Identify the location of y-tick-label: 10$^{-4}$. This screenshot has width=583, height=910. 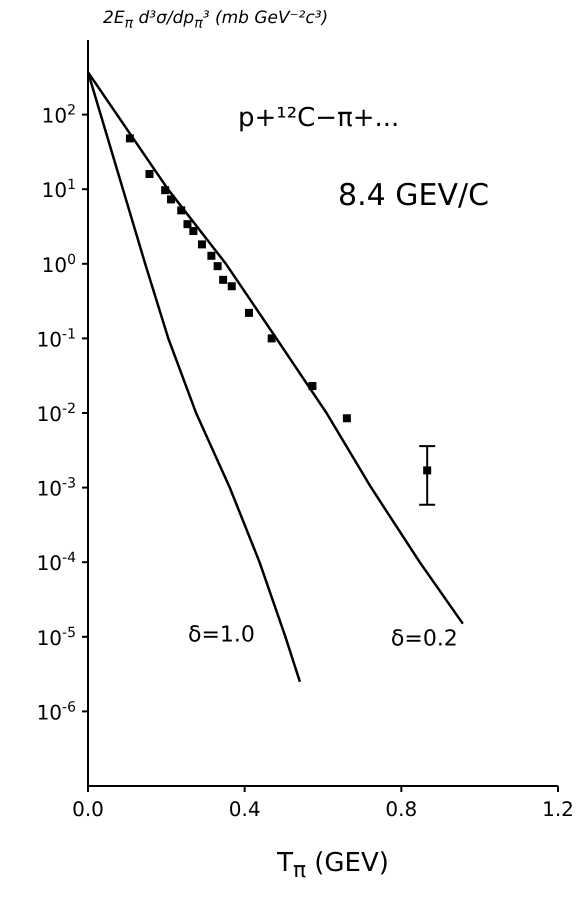
(56, 563).